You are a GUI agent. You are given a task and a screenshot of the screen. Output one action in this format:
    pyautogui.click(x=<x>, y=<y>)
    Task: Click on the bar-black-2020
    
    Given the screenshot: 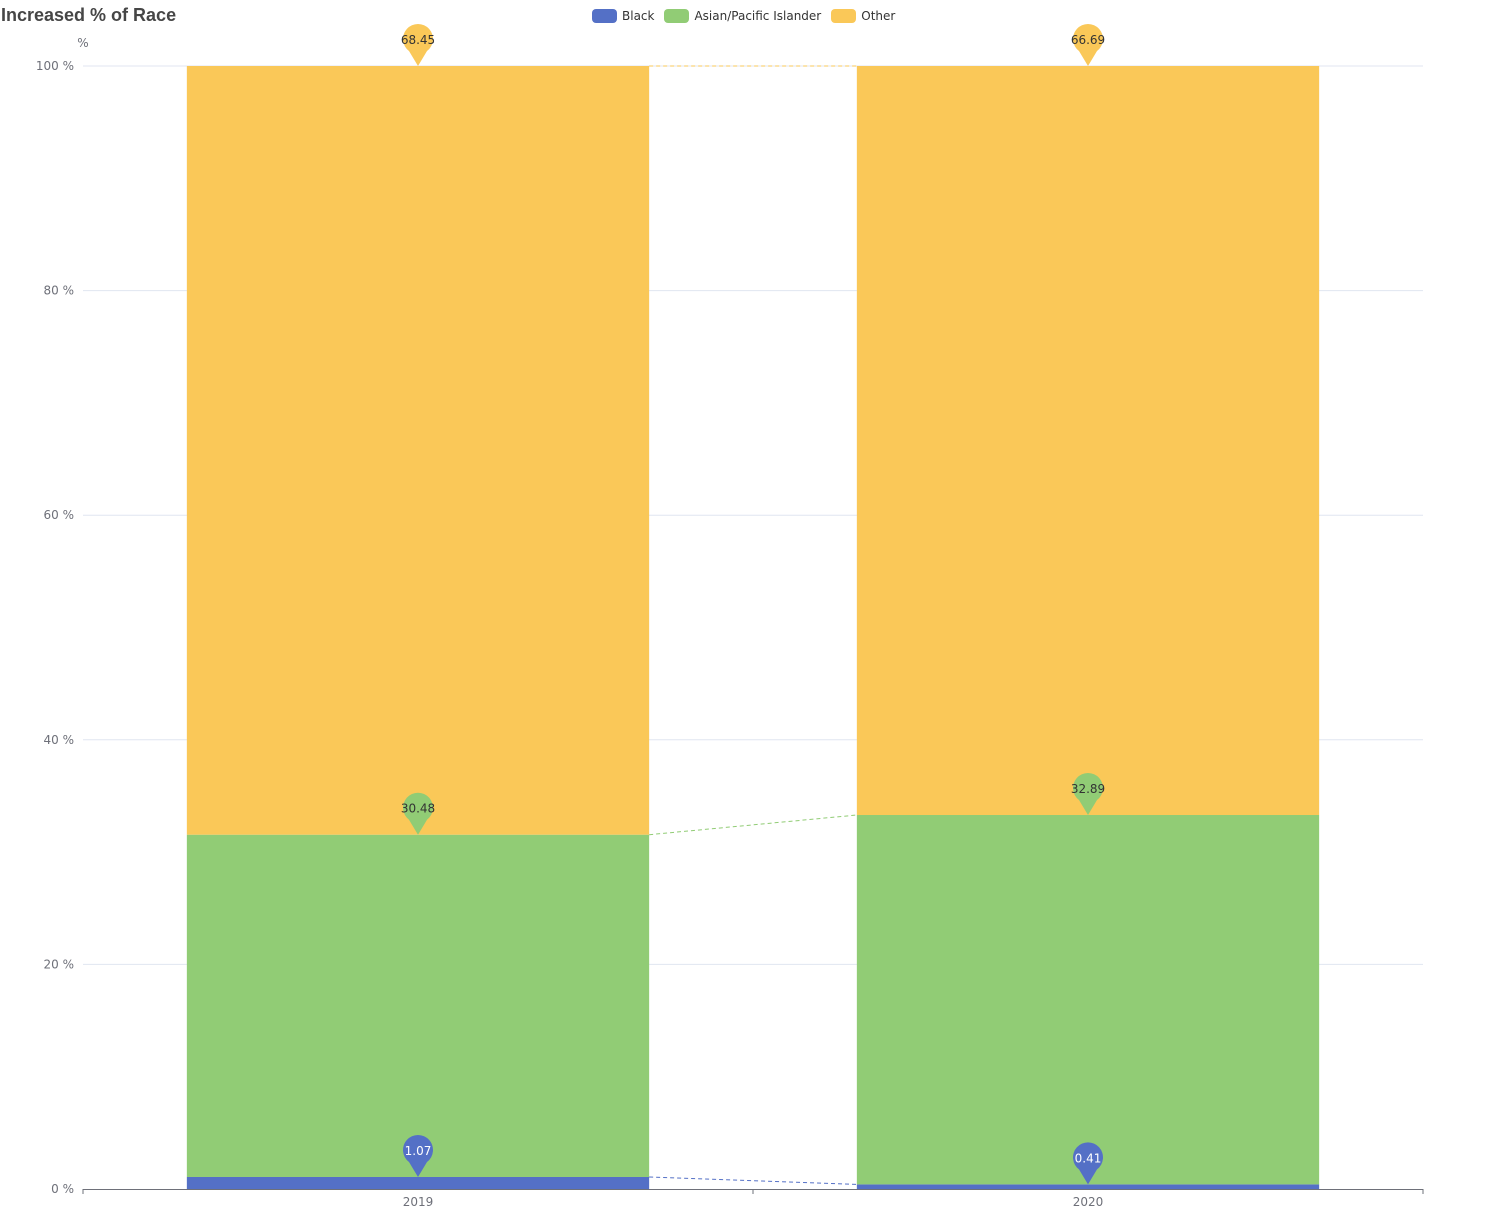 What is the action you would take?
    pyautogui.click(x=1088, y=1186)
    